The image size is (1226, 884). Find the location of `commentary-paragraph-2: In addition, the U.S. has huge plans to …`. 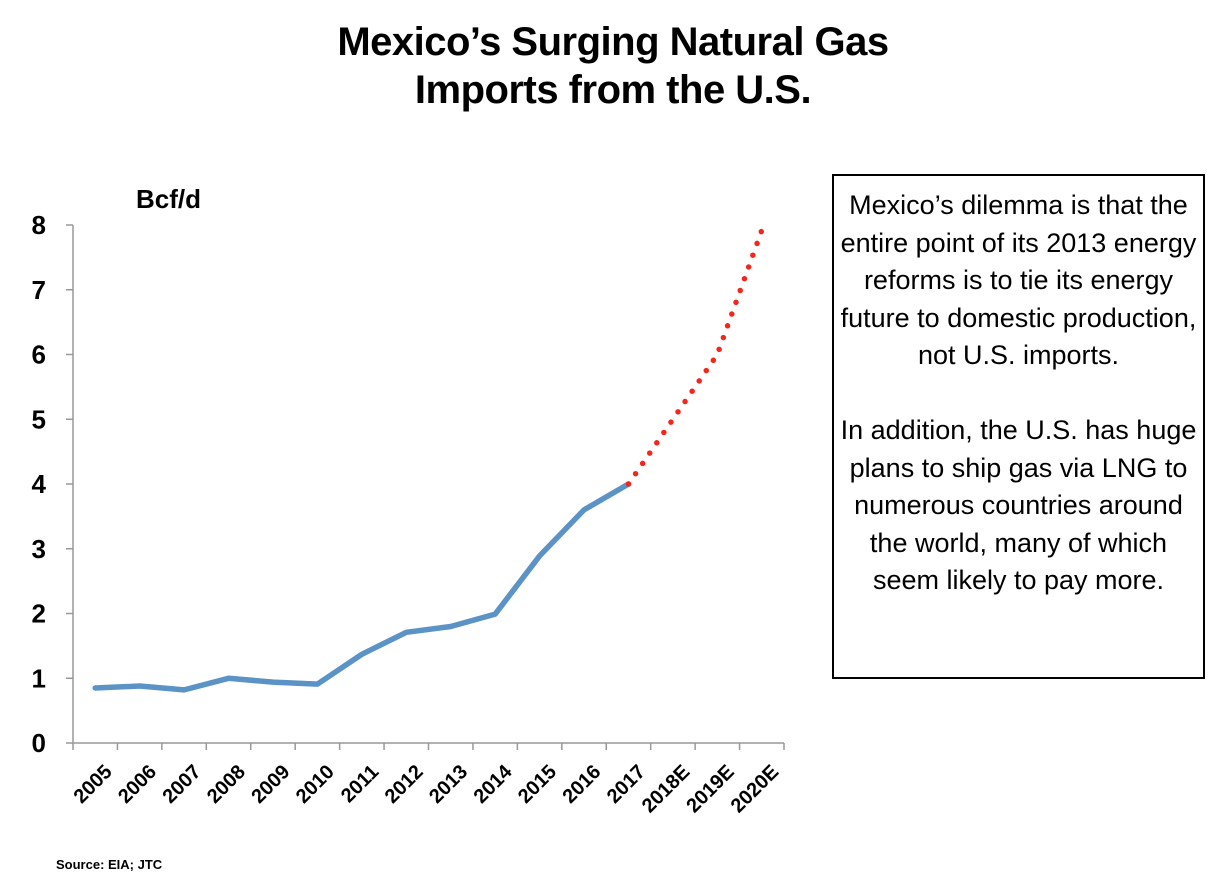

commentary-paragraph-2: In addition, the U.S. has huge plans to … is located at coordinates (1018, 505).